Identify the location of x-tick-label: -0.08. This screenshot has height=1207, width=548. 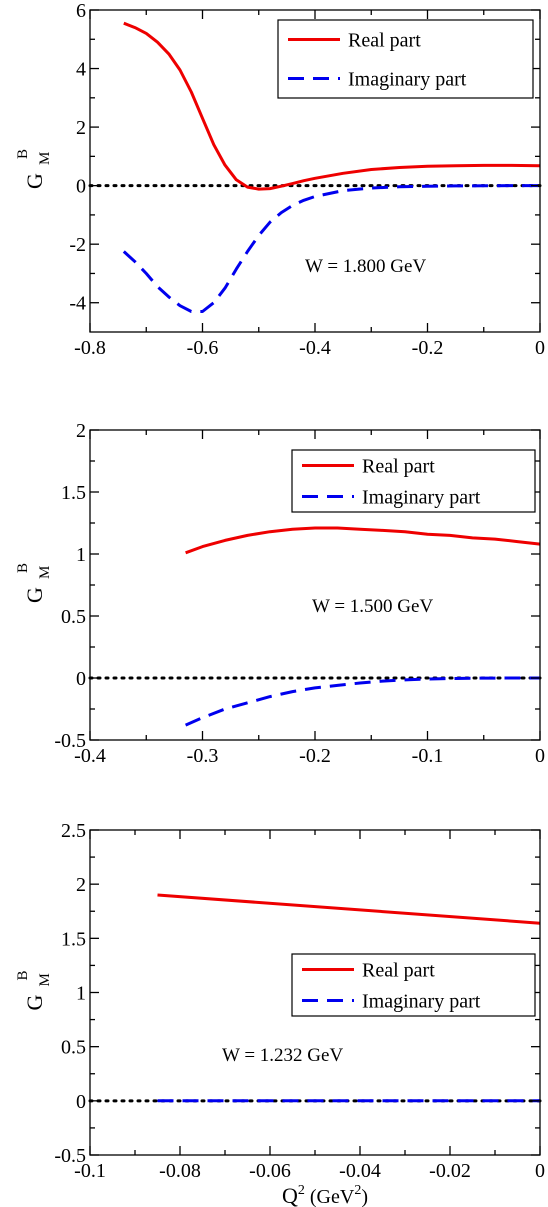
(180, 1171).